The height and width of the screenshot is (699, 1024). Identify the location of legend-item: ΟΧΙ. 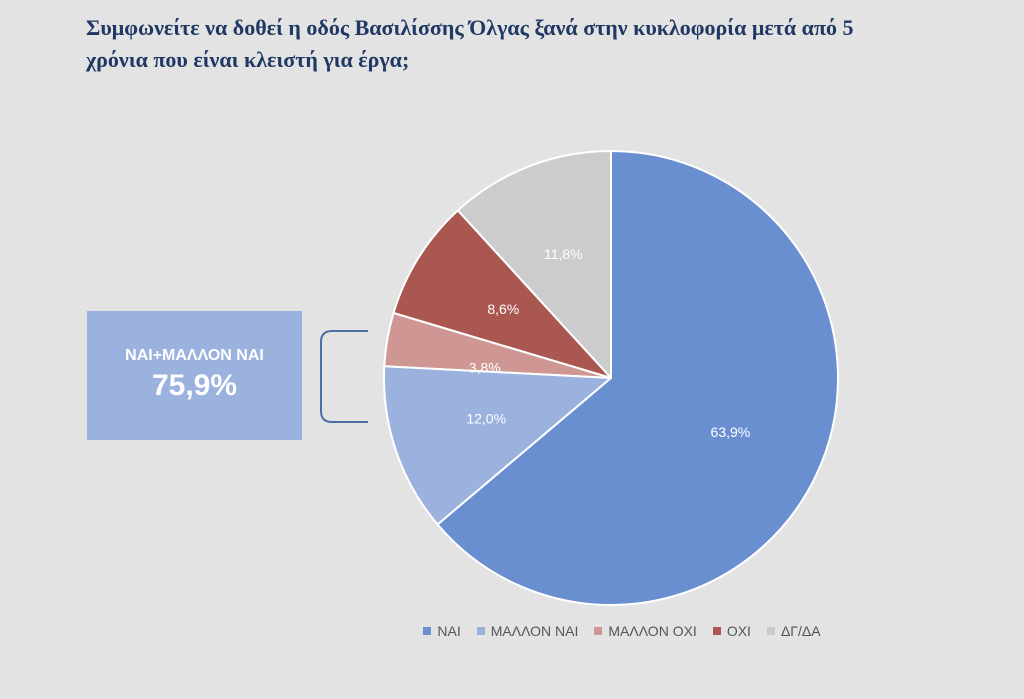
(731, 631).